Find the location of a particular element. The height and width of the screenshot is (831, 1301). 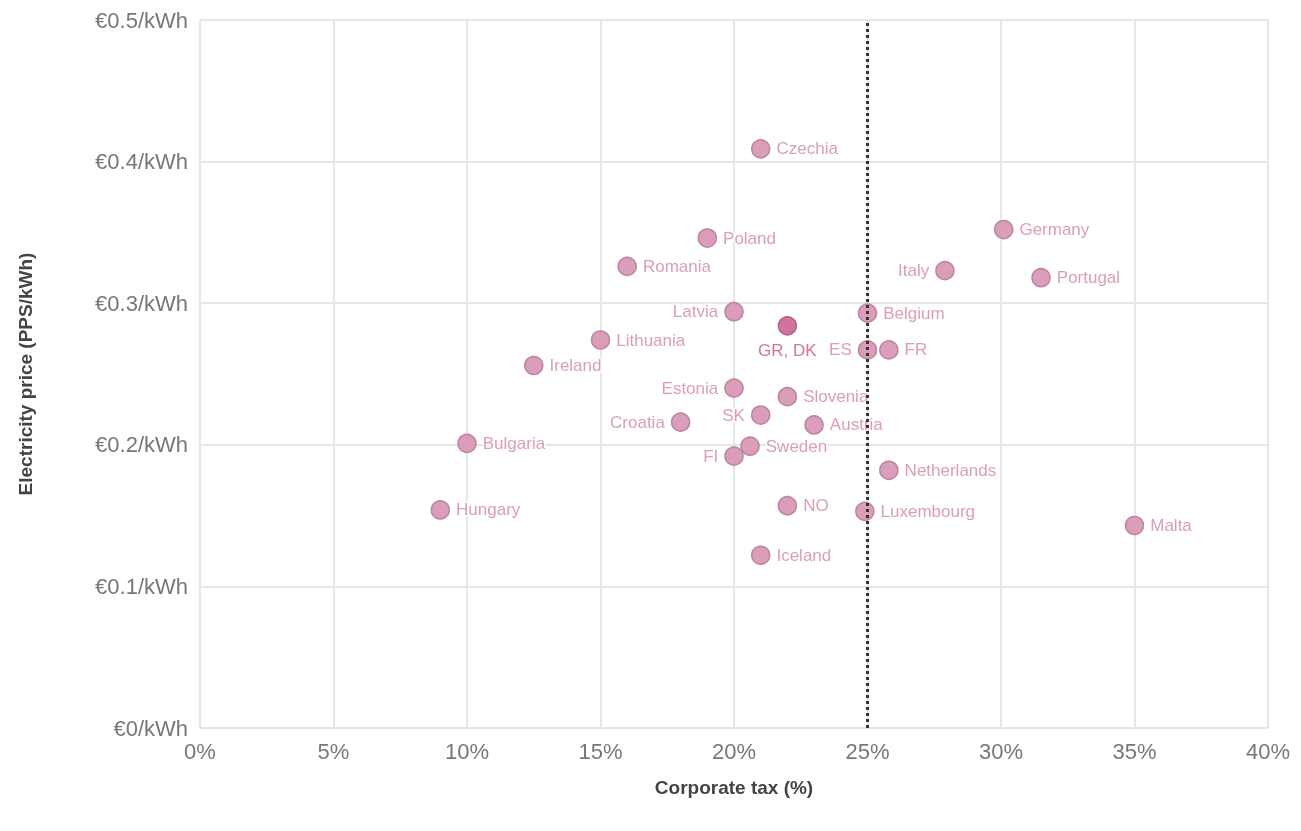

y-tick-label: €0.1/kWh is located at coordinates (141, 586).